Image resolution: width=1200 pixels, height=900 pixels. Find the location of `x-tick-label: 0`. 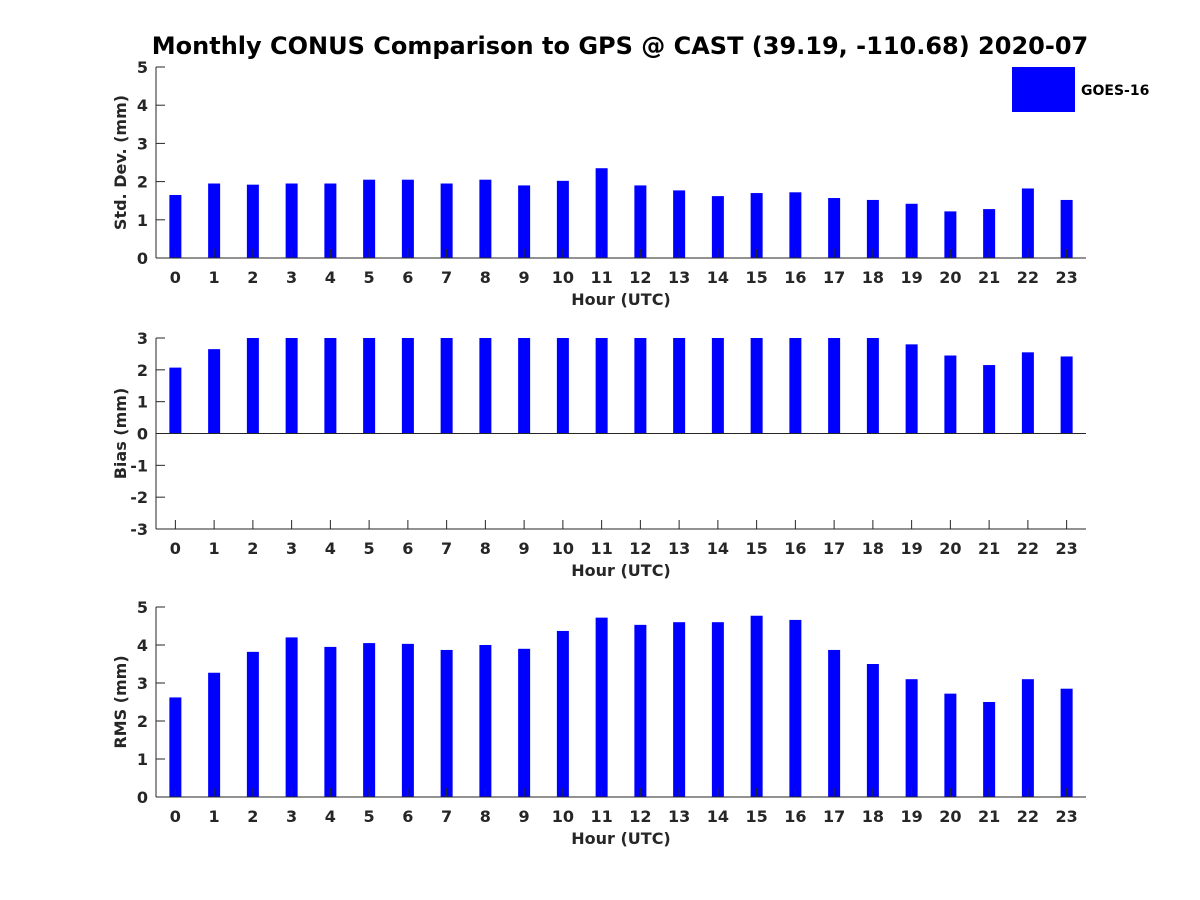

x-tick-label: 0 is located at coordinates (175, 816).